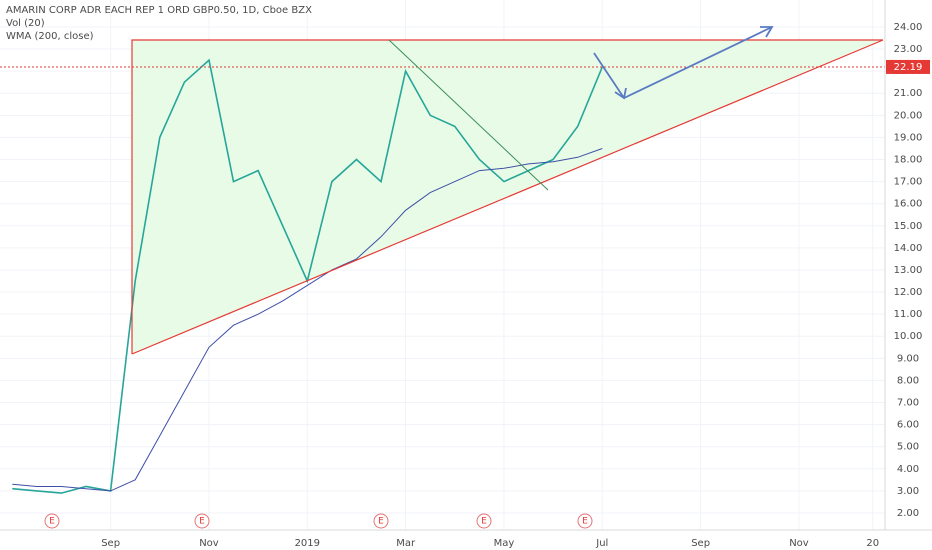 This screenshot has height=550, width=932. I want to click on x-tick-label: Jul, so click(601, 543).